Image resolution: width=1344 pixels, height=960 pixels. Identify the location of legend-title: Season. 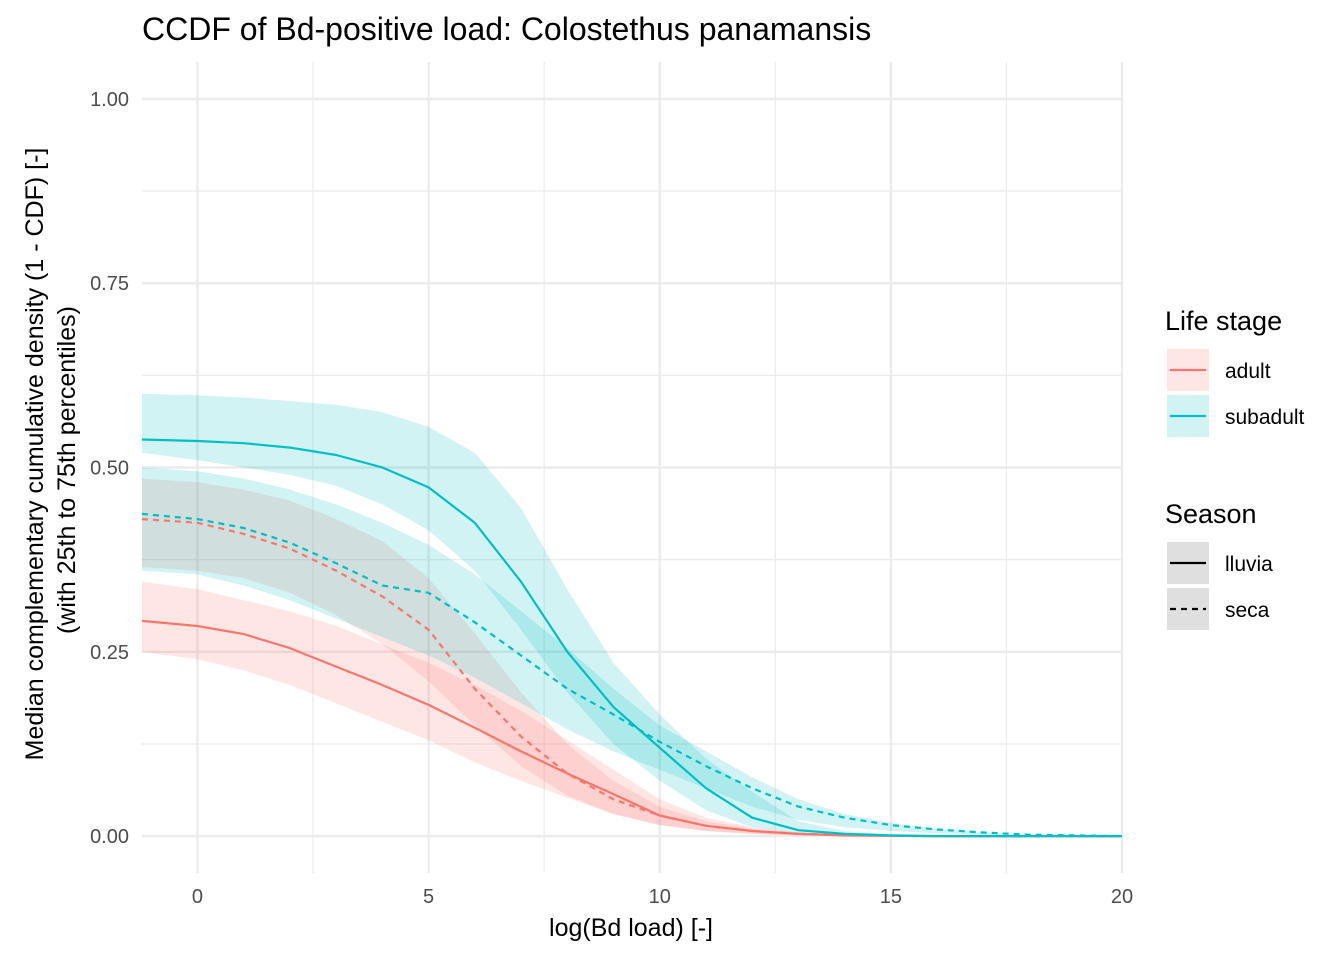
(1211, 514).